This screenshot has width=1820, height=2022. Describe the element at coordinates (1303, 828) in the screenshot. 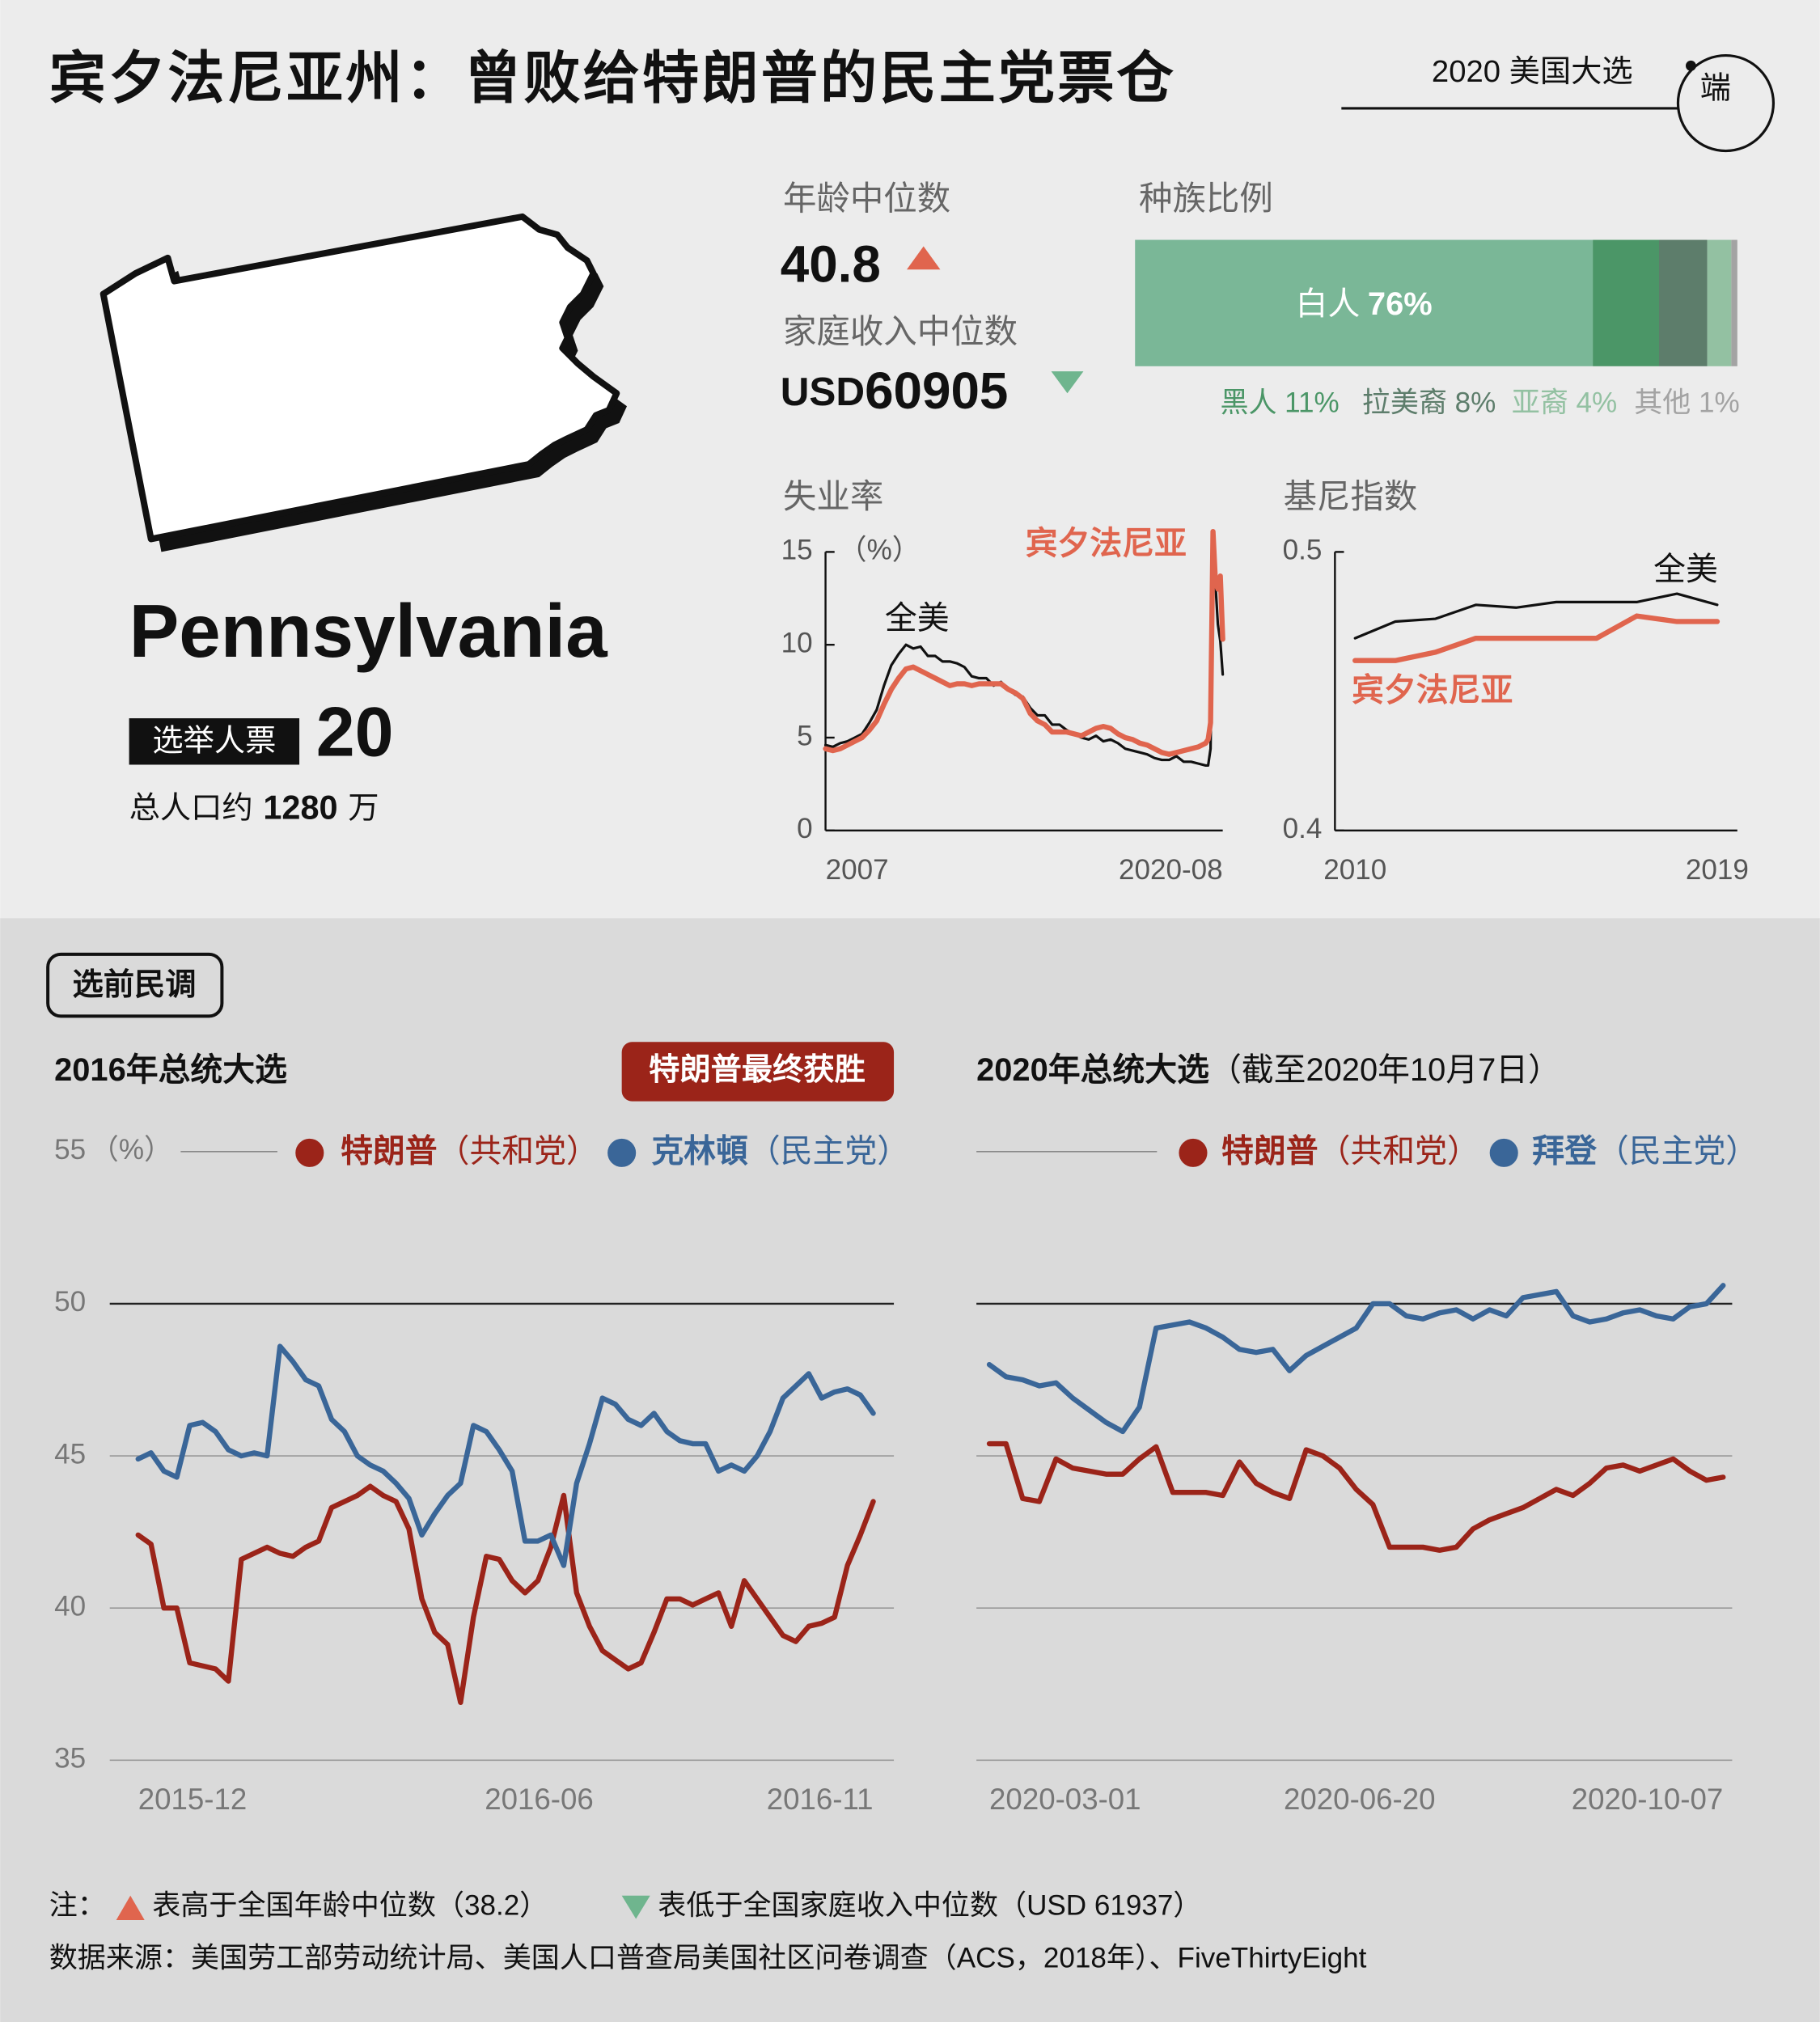

I see `y-tick-label: 0.4` at that location.